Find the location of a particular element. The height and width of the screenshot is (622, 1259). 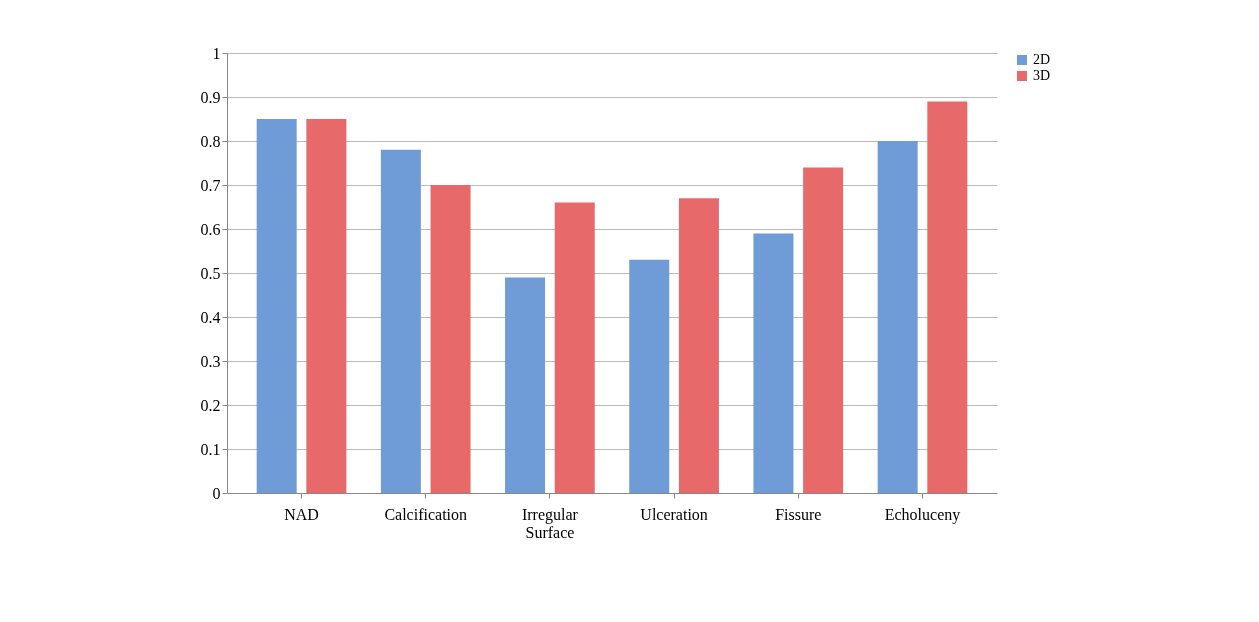

legend-label: 3D is located at coordinates (1042, 75).